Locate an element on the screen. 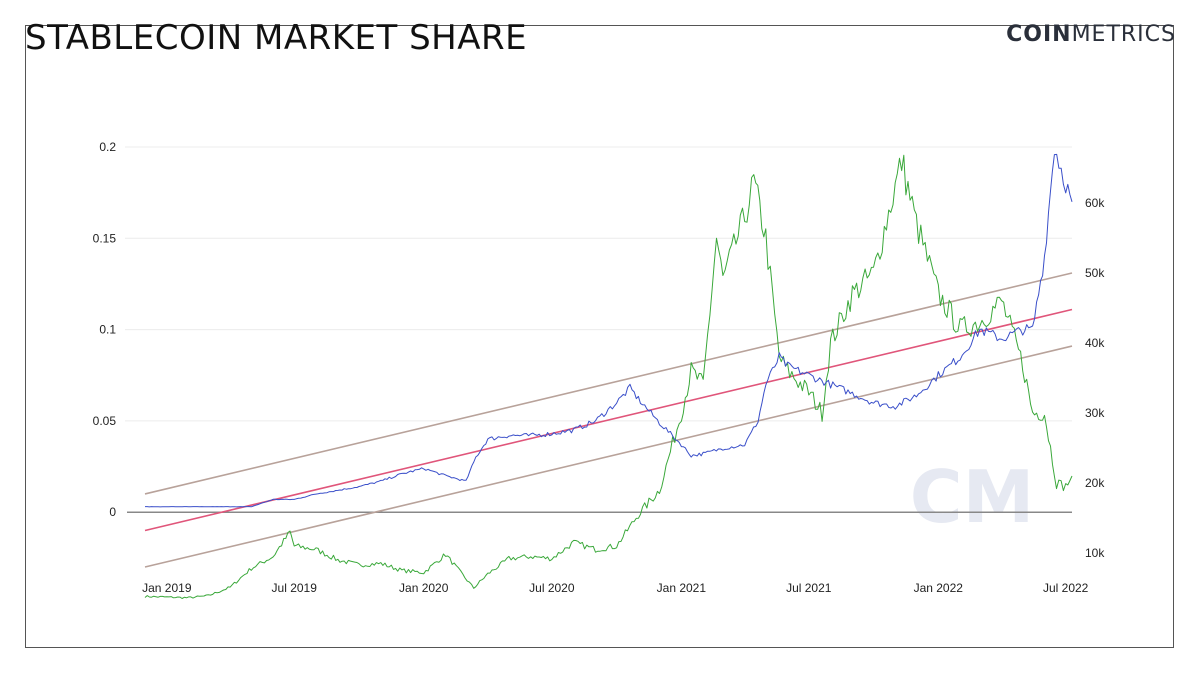 This screenshot has width=1200, height=674. x-tick-label: Jan 2019 is located at coordinates (167, 588).